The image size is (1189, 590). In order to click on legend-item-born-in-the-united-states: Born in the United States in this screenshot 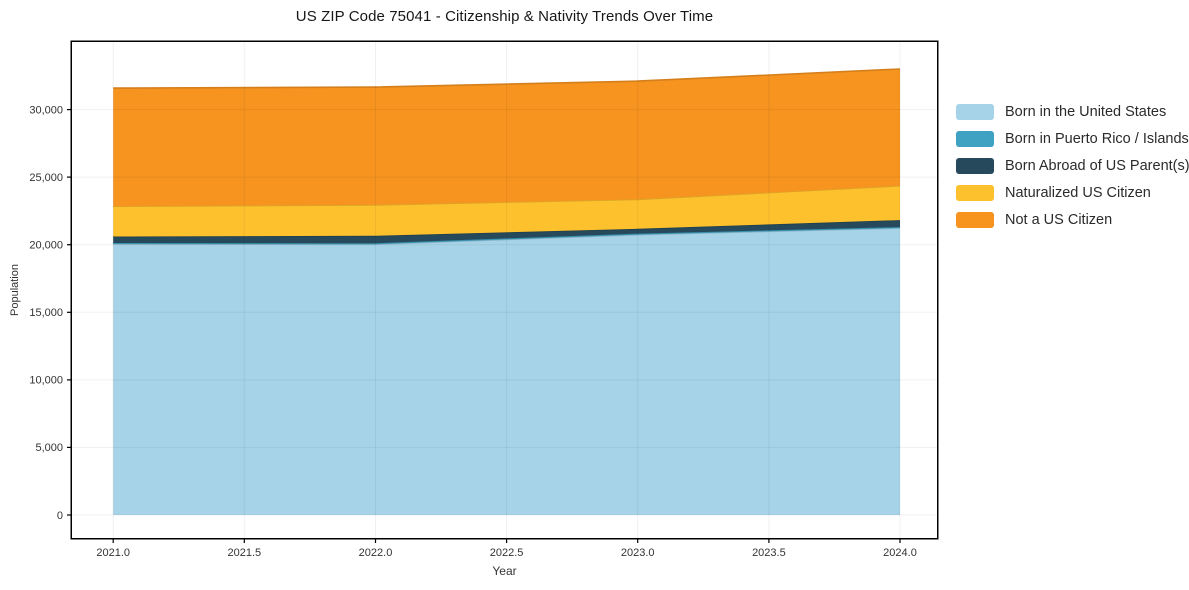, I will do `click(1072, 112)`.